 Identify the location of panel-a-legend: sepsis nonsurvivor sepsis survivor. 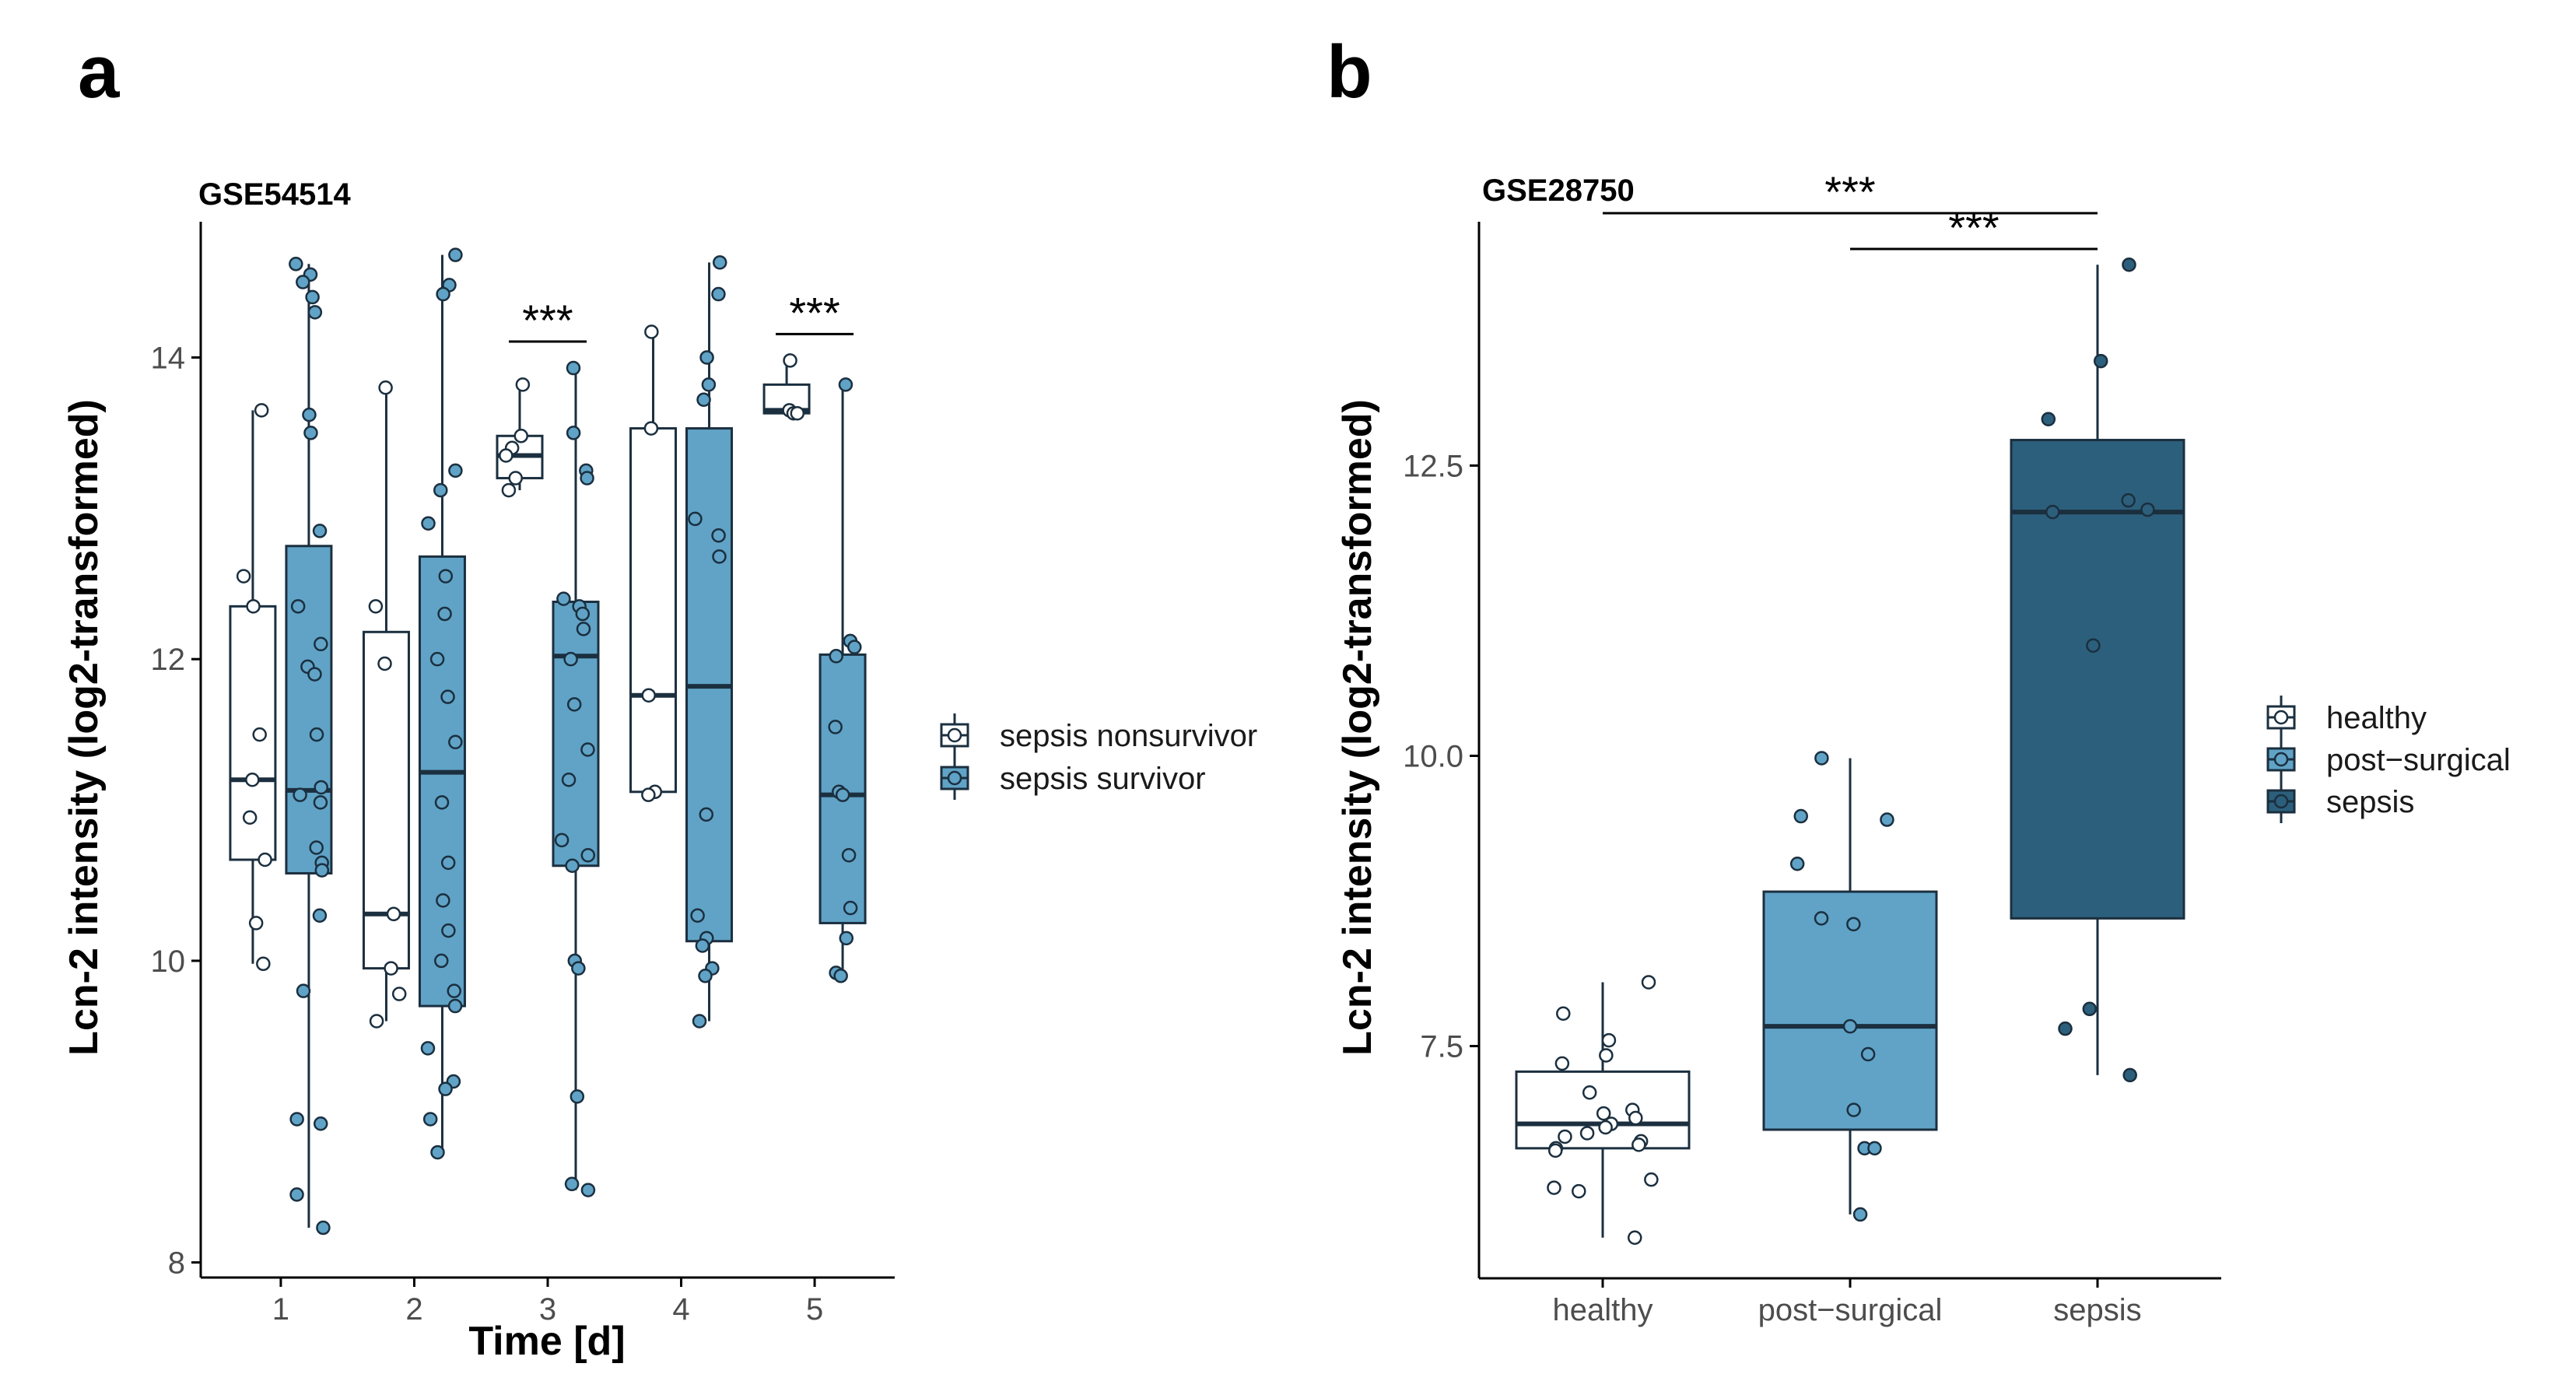
(1098, 756).